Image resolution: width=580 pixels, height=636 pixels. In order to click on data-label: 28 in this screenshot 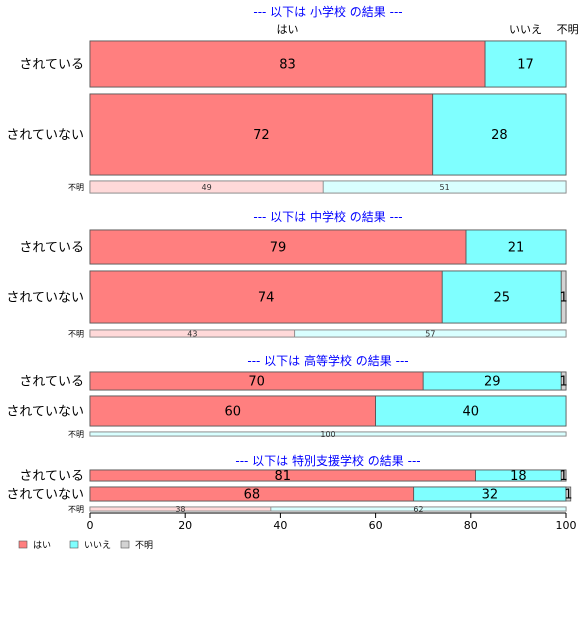, I will do `click(499, 135)`.